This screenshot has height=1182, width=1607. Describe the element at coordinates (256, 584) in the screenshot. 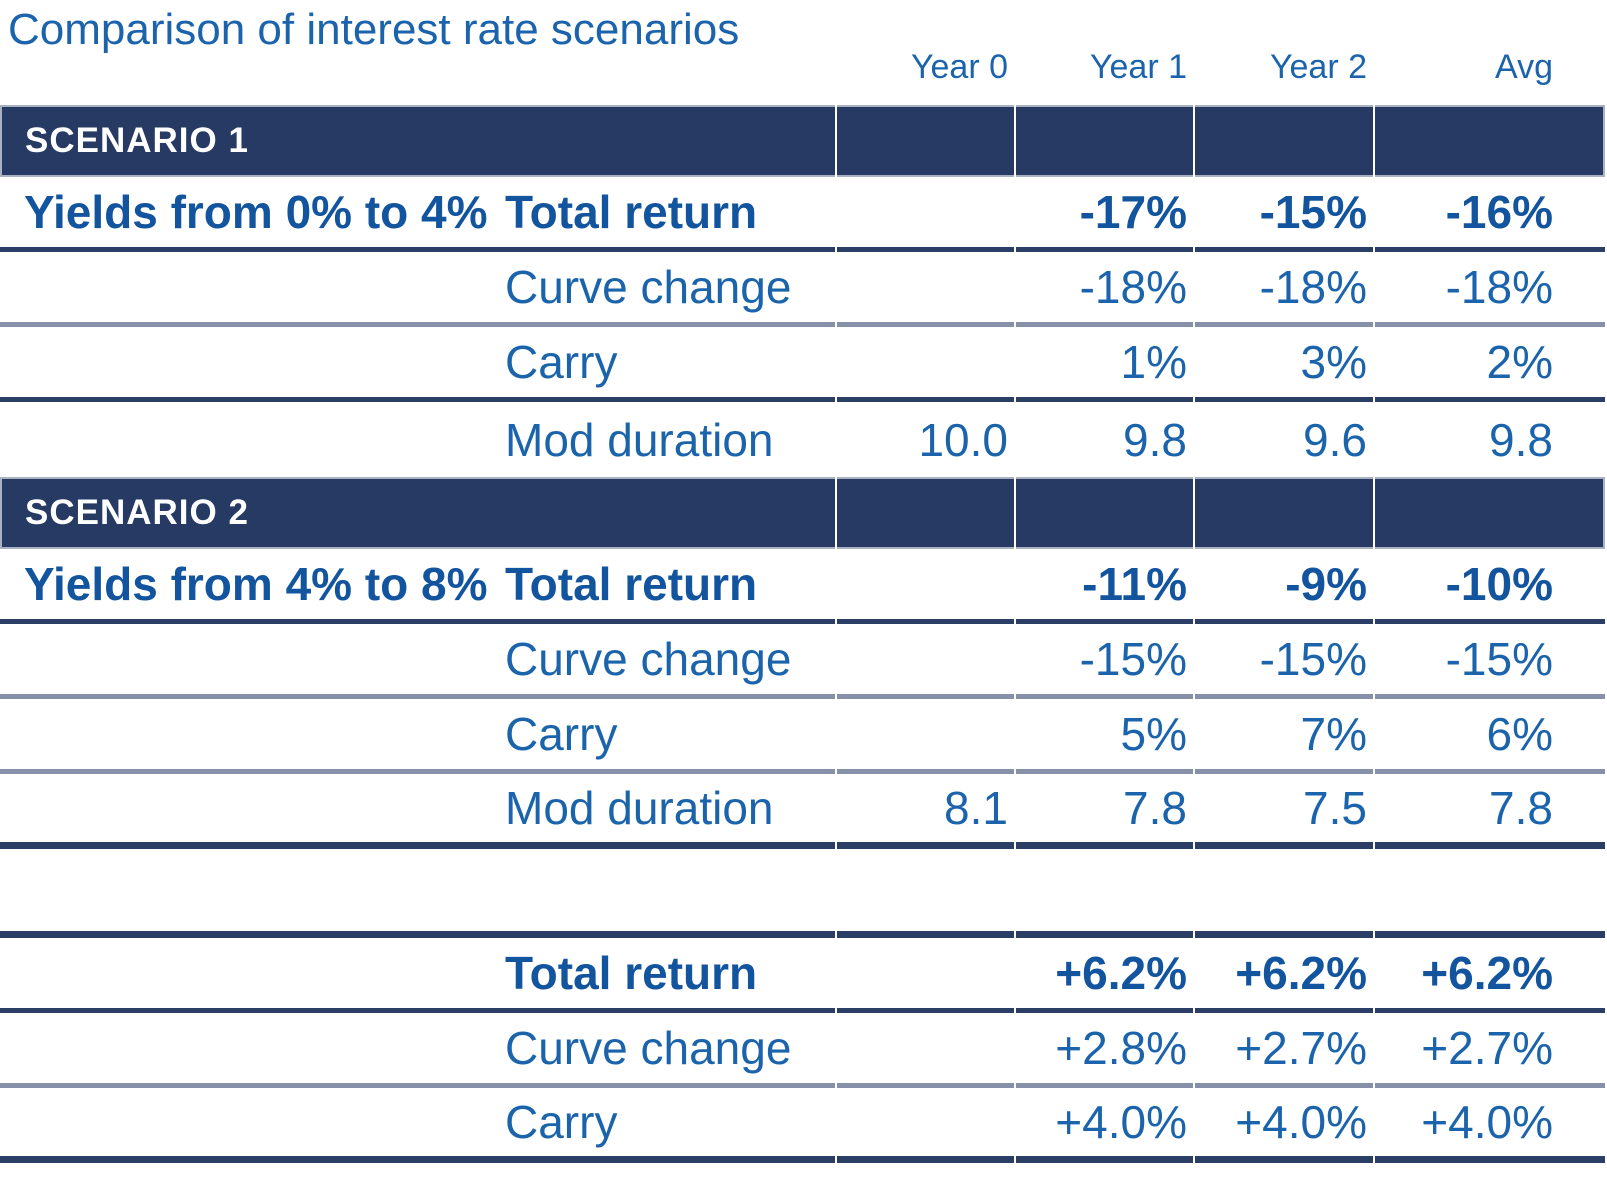

I see `scenario2-yields-label: Yields from 4% to 8%` at that location.